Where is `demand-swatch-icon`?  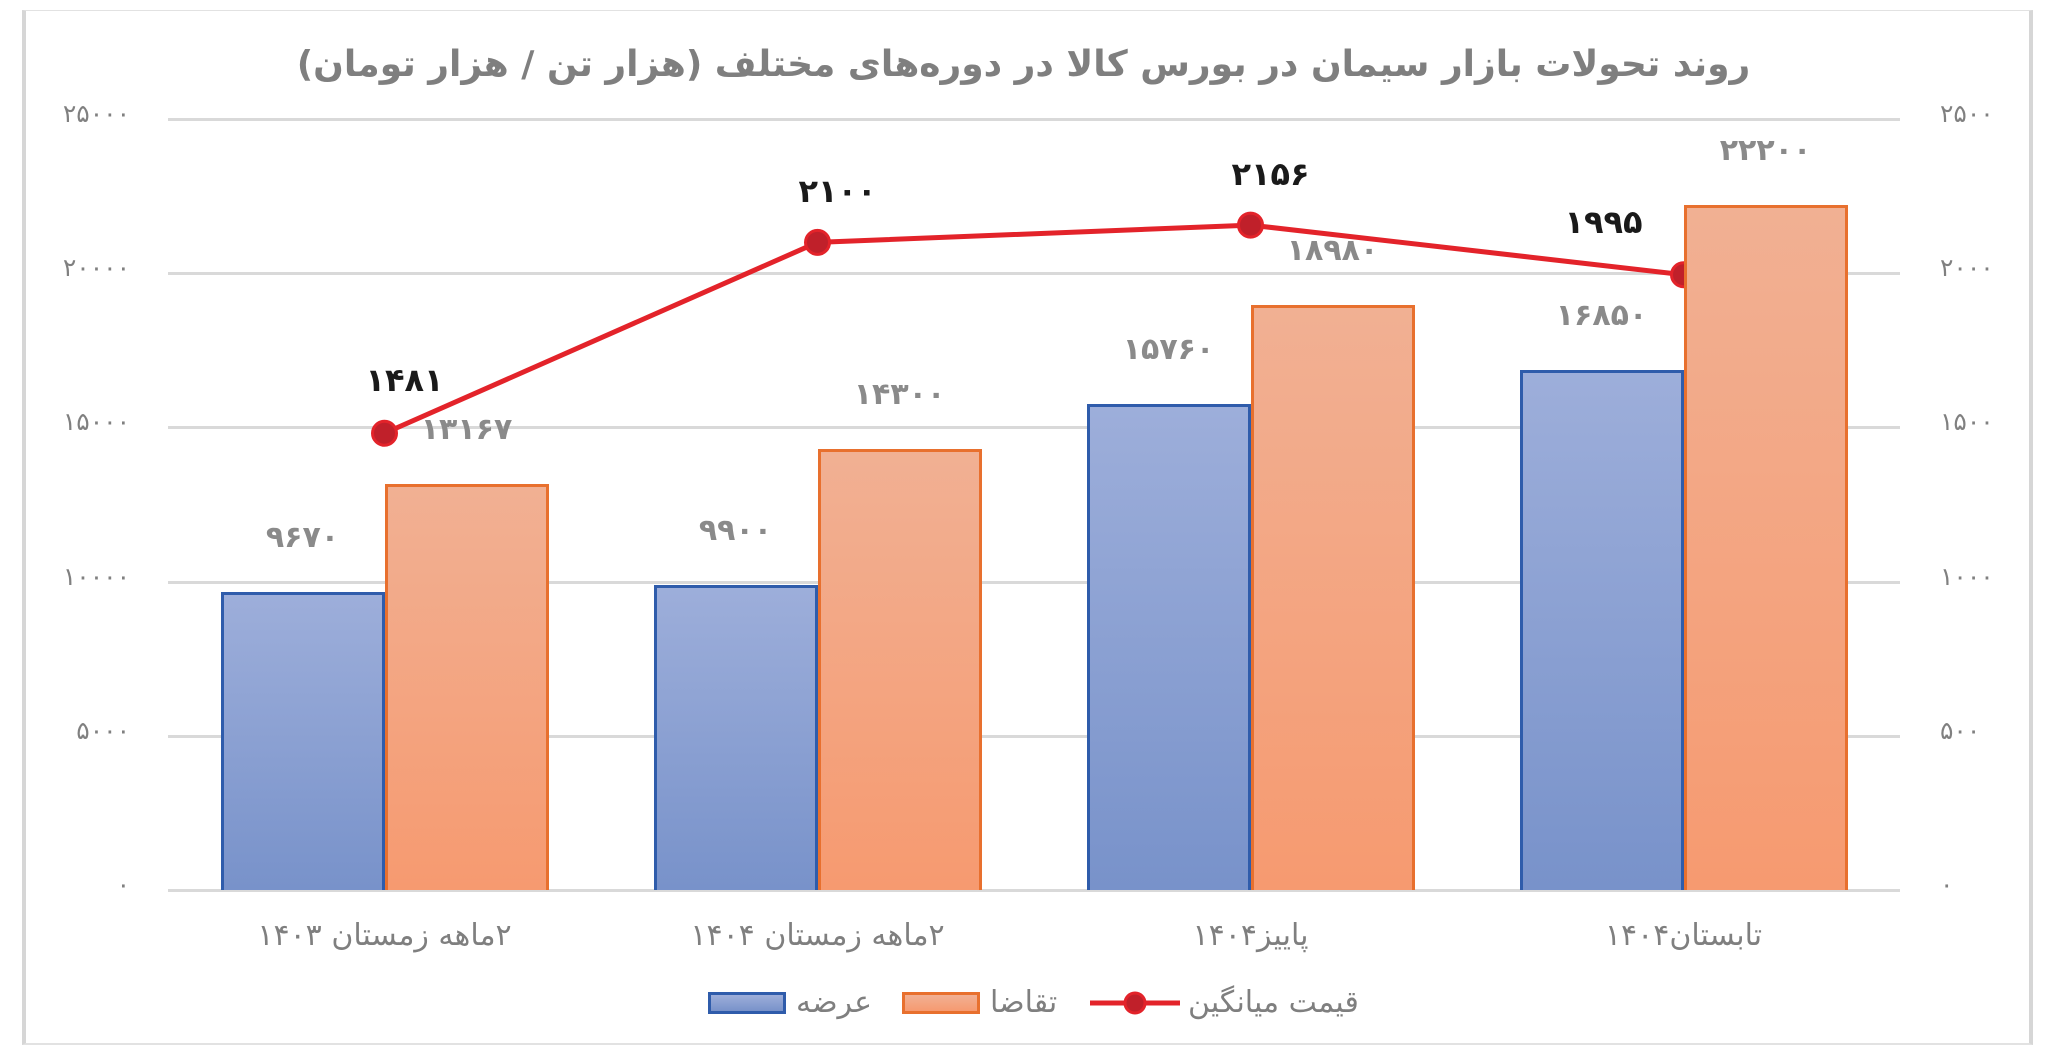
demand-swatch-icon is located at coordinates (941, 1002).